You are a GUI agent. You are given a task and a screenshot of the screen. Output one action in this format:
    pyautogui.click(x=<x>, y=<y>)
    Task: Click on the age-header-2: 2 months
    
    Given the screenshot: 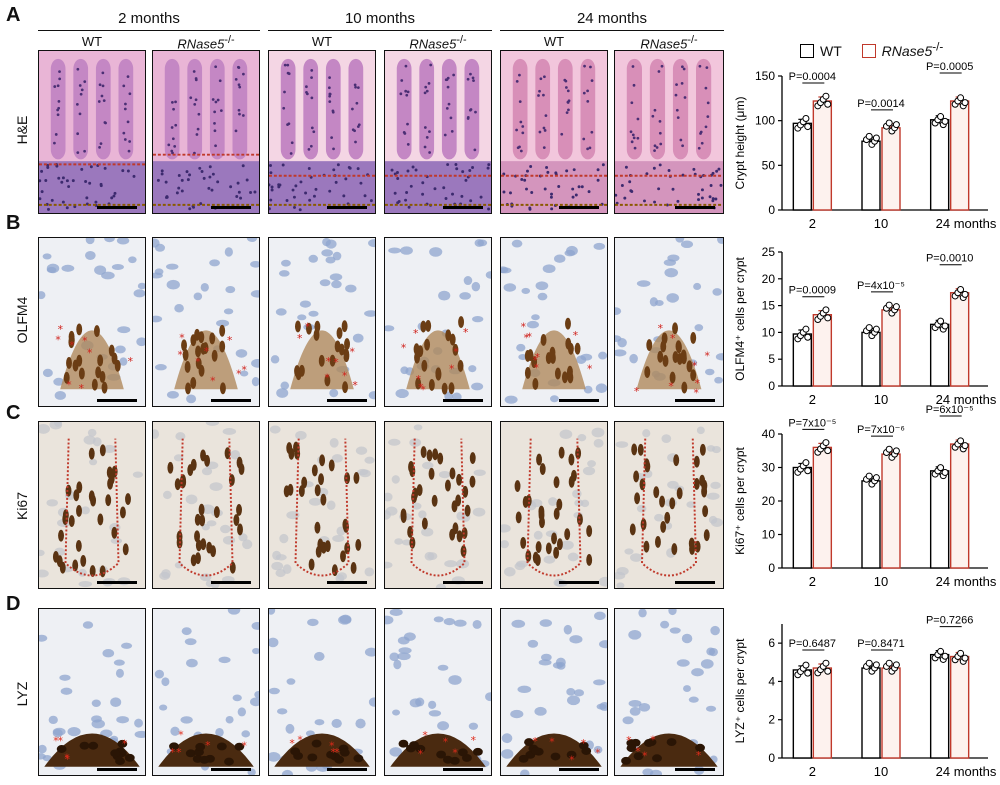 What is the action you would take?
    pyautogui.click(x=149, y=18)
    